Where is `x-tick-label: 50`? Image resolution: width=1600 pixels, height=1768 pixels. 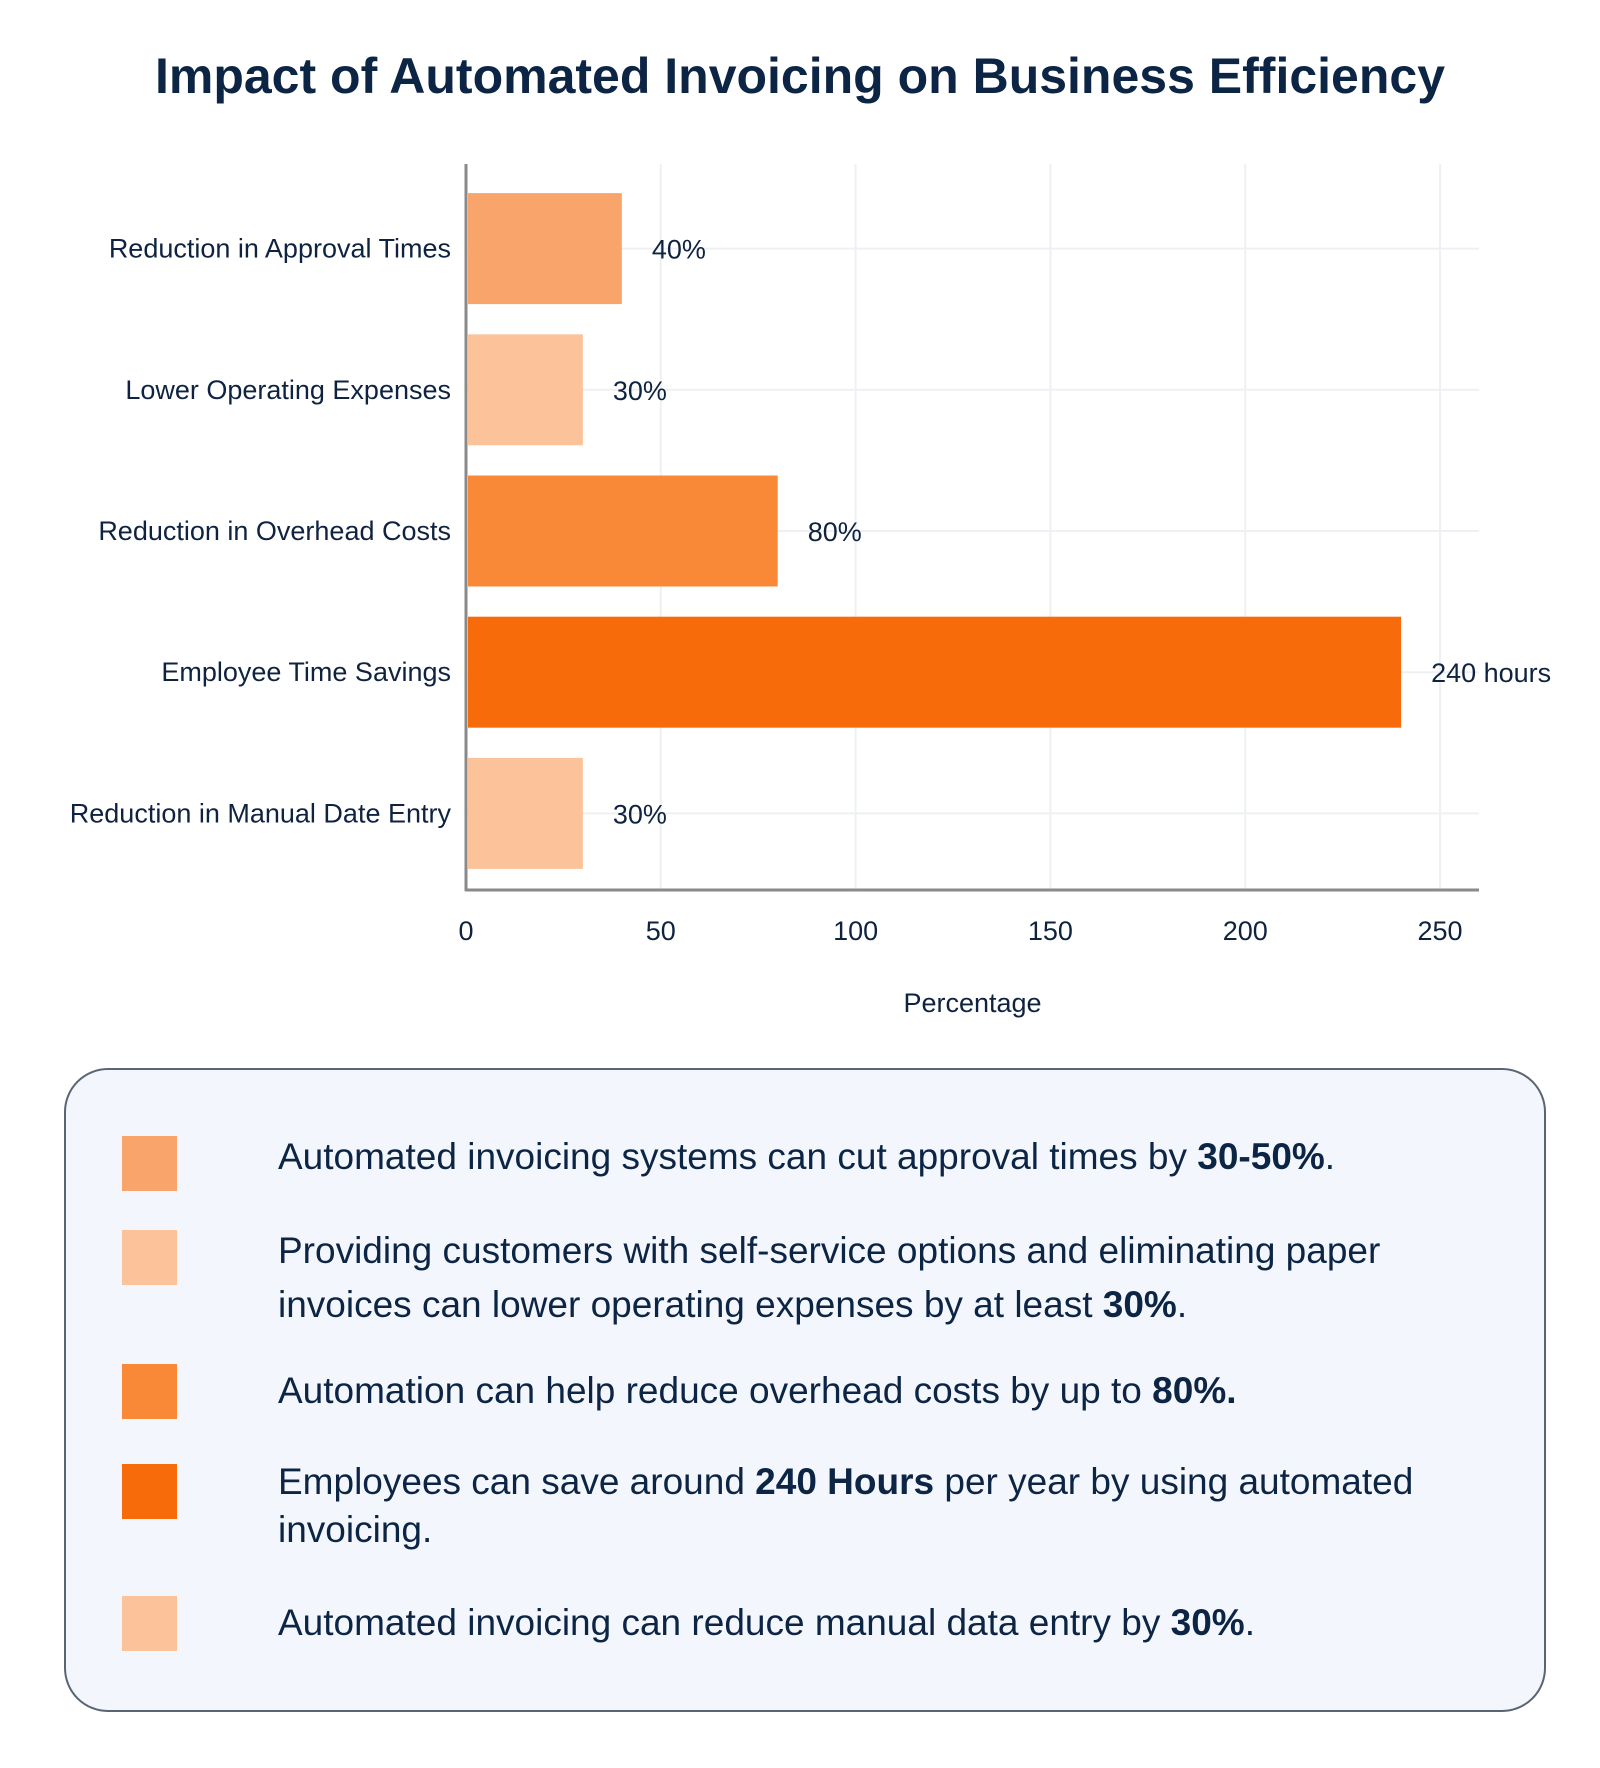 x-tick-label: 50 is located at coordinates (661, 931).